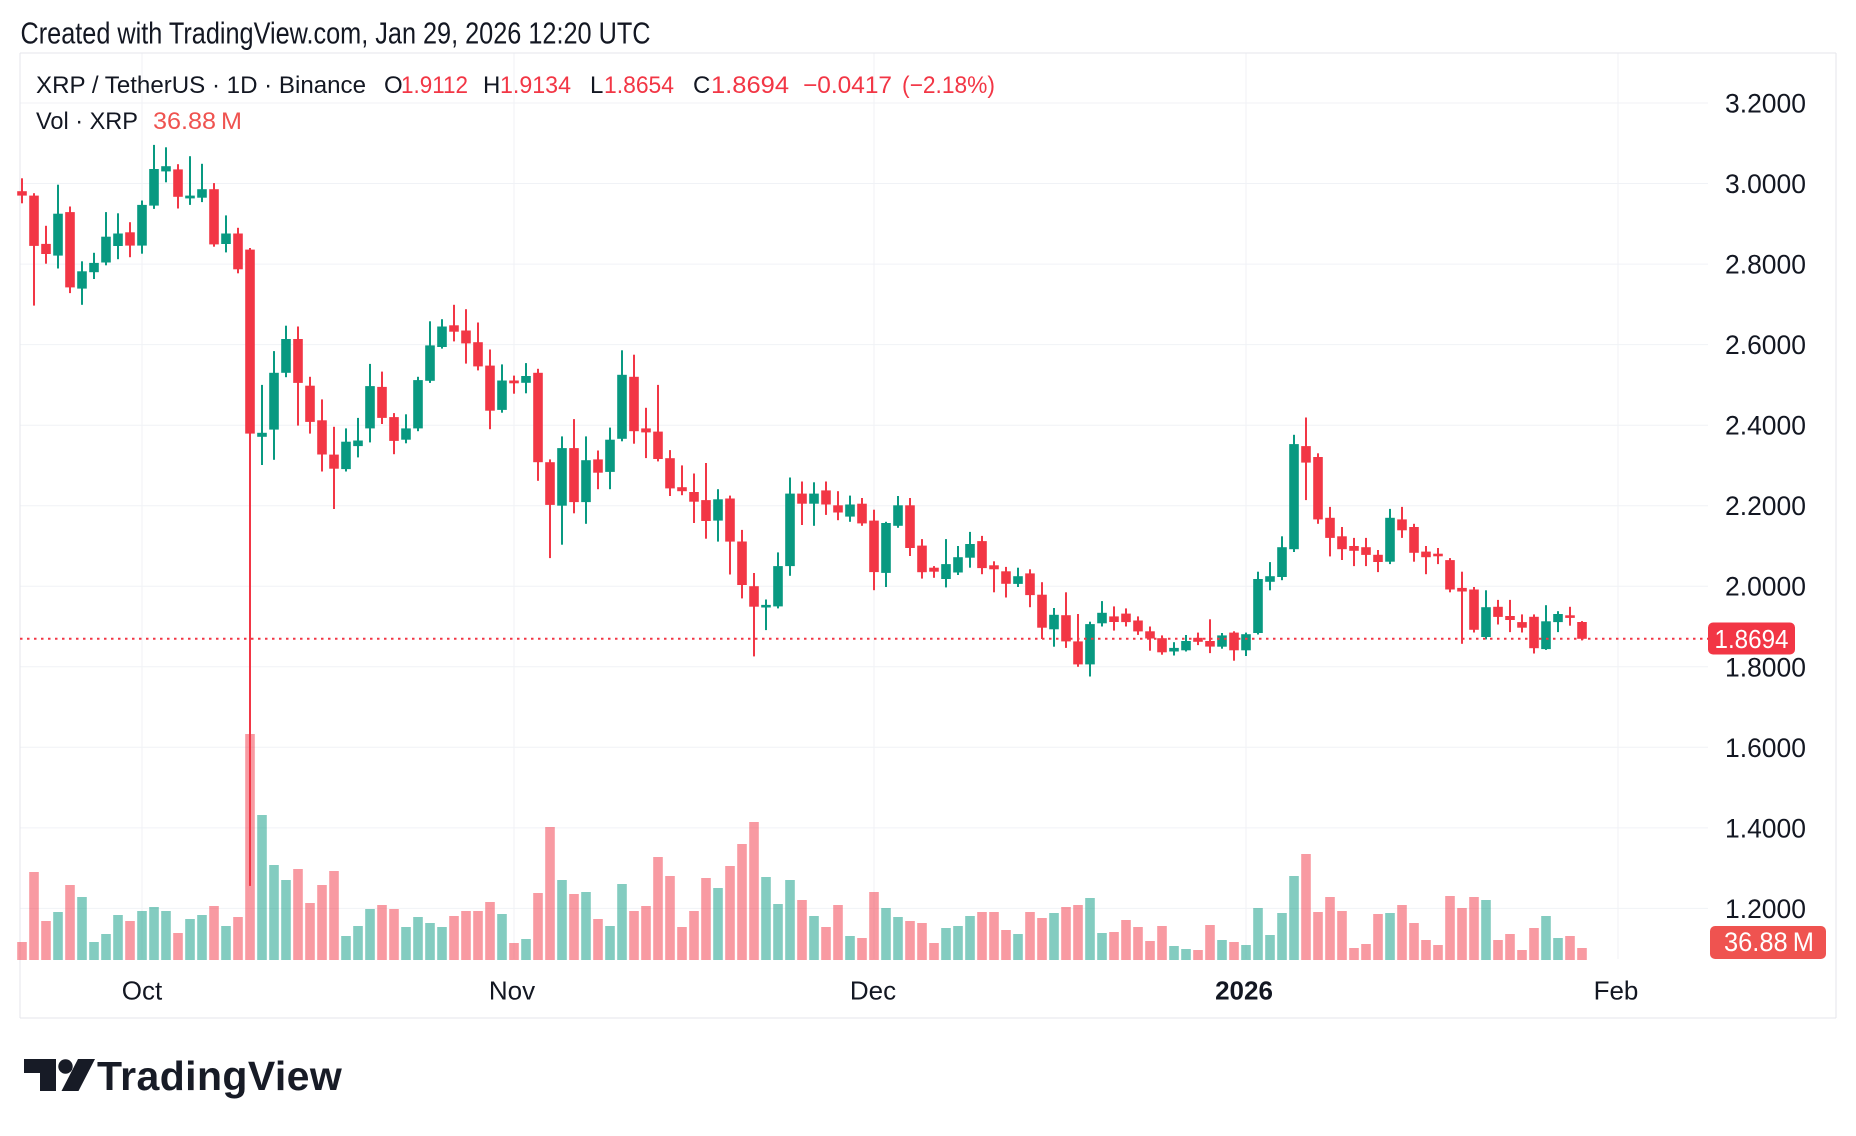 The width and height of the screenshot is (1856, 1136). What do you see at coordinates (1765, 426) in the screenshot?
I see `svg-text: 2.4000` at bounding box center [1765, 426].